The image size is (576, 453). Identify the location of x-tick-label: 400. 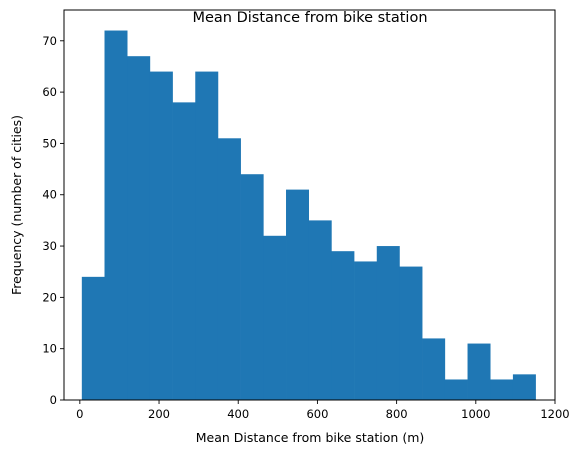
(238, 414).